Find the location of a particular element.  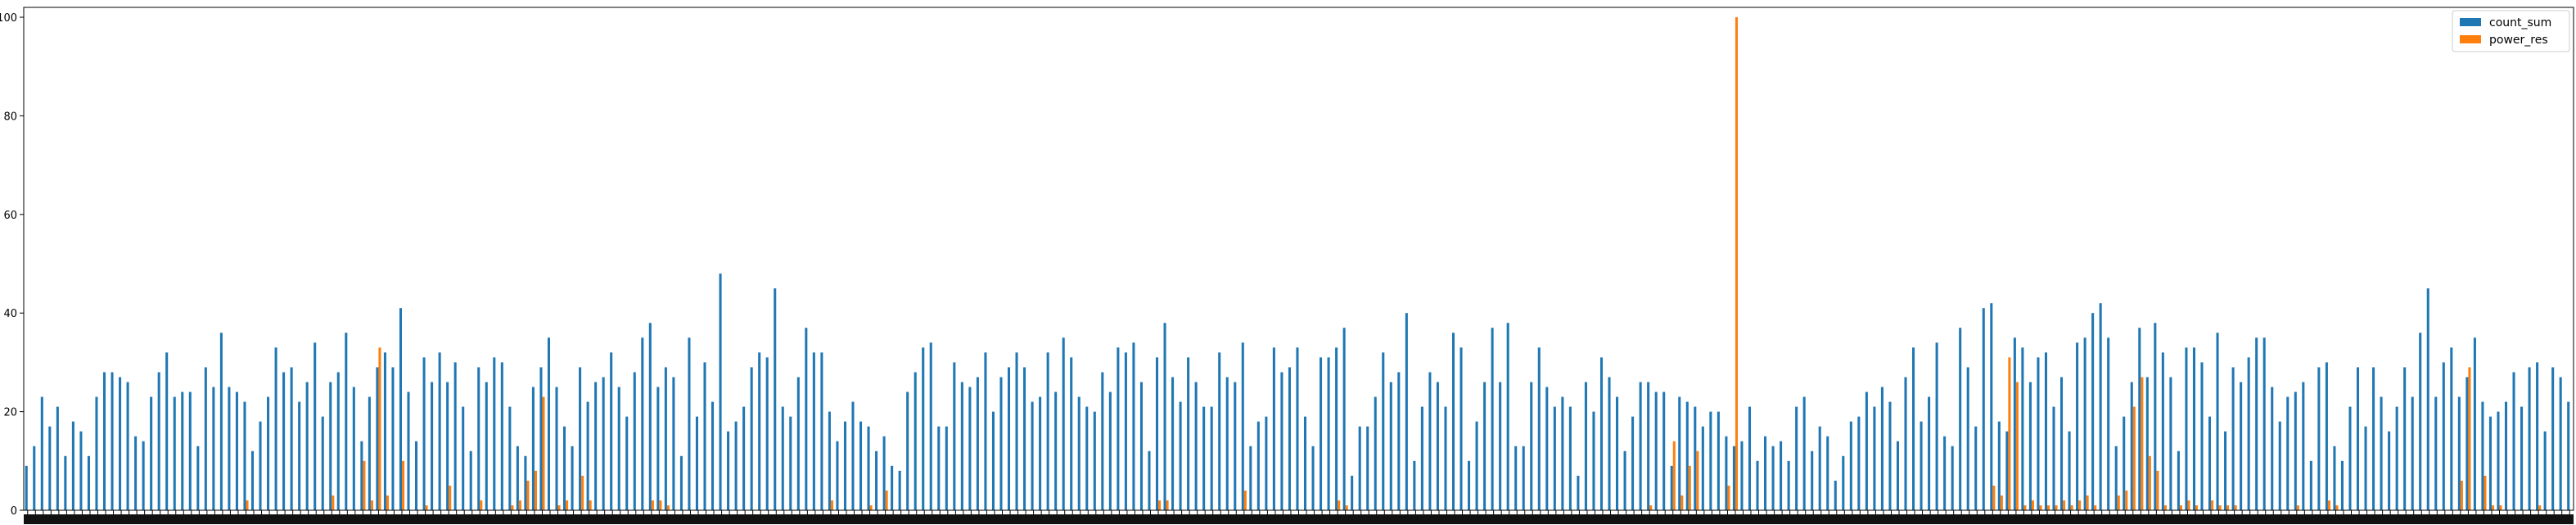

legend-label-power_res: power_res is located at coordinates (2518, 41).